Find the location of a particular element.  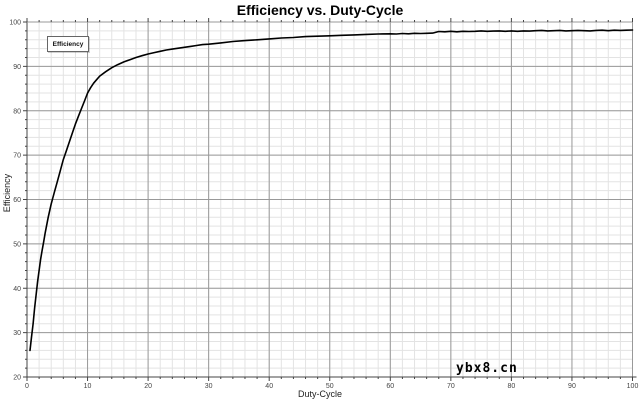

y-tick-label: 40 is located at coordinates (17, 289).